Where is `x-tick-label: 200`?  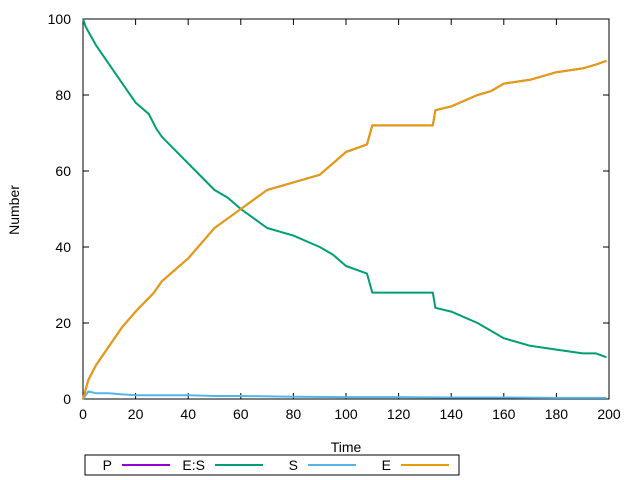
x-tick-label: 200 is located at coordinates (609, 414).